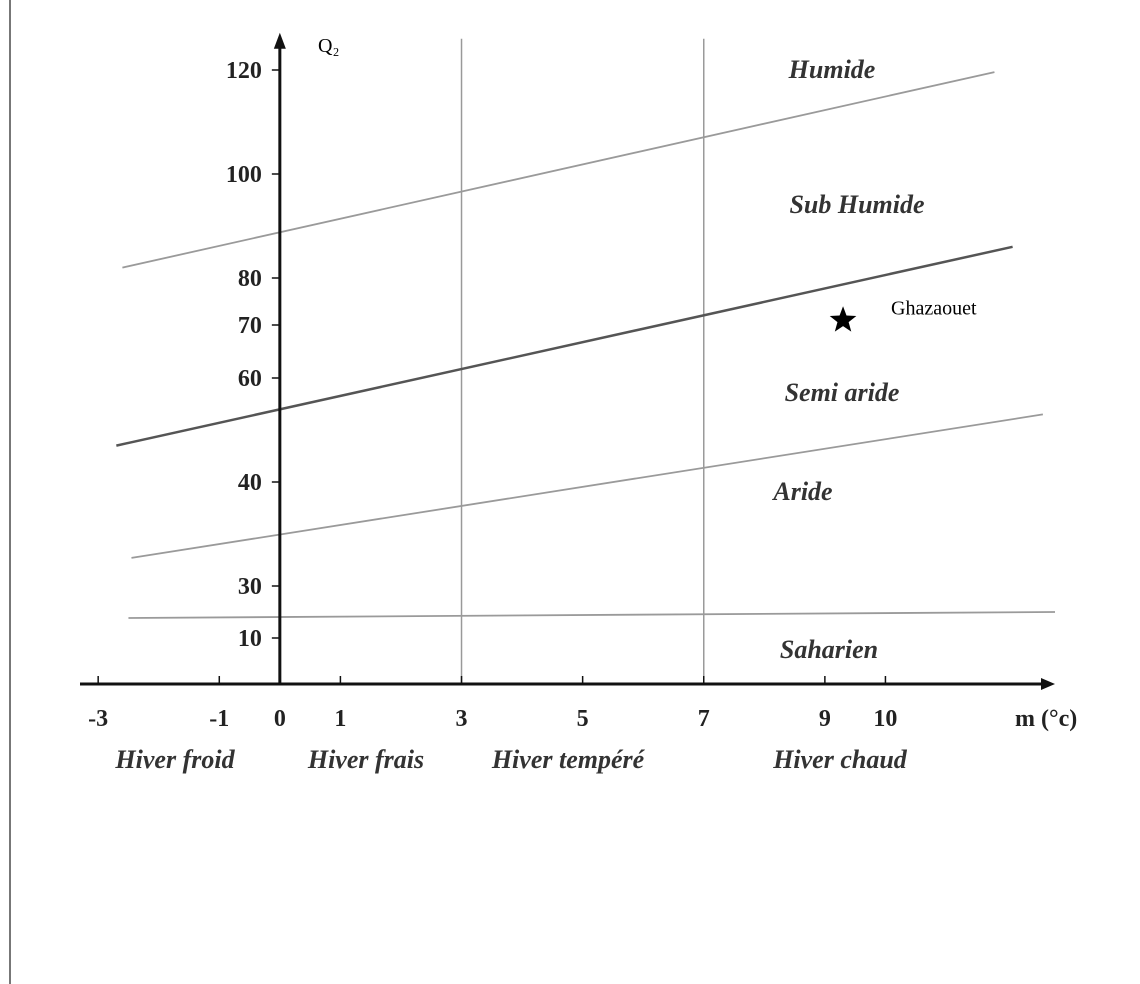 The image size is (1140, 984). What do you see at coordinates (843, 319) in the screenshot?
I see `star-marker` at bounding box center [843, 319].